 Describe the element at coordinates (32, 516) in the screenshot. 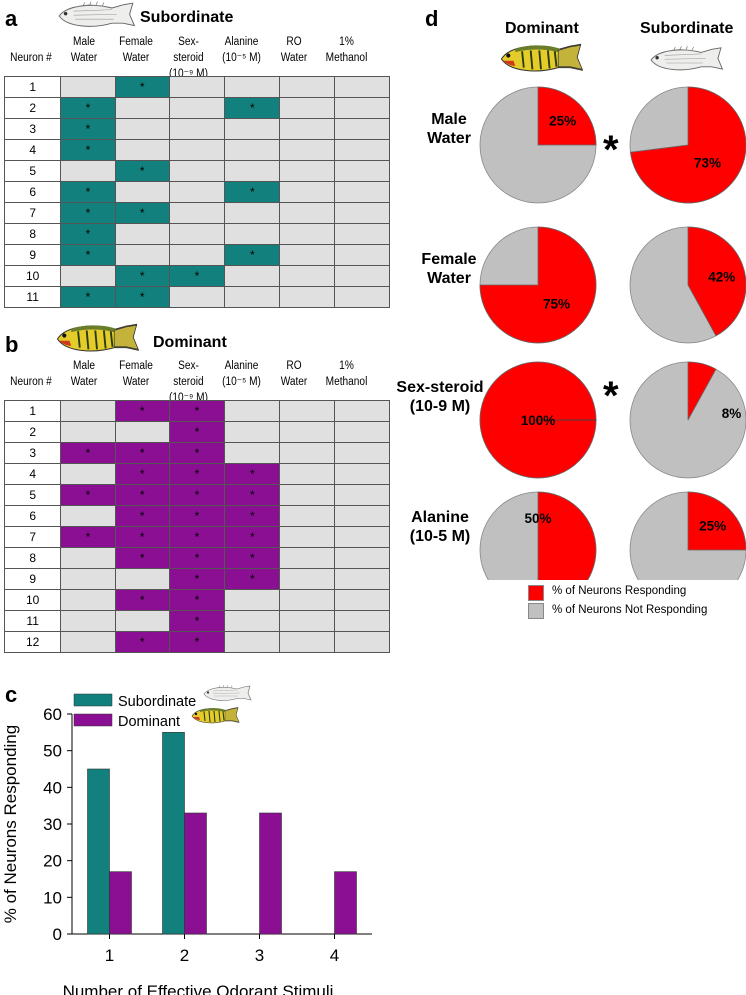

I see `neuron-number: 6` at that location.